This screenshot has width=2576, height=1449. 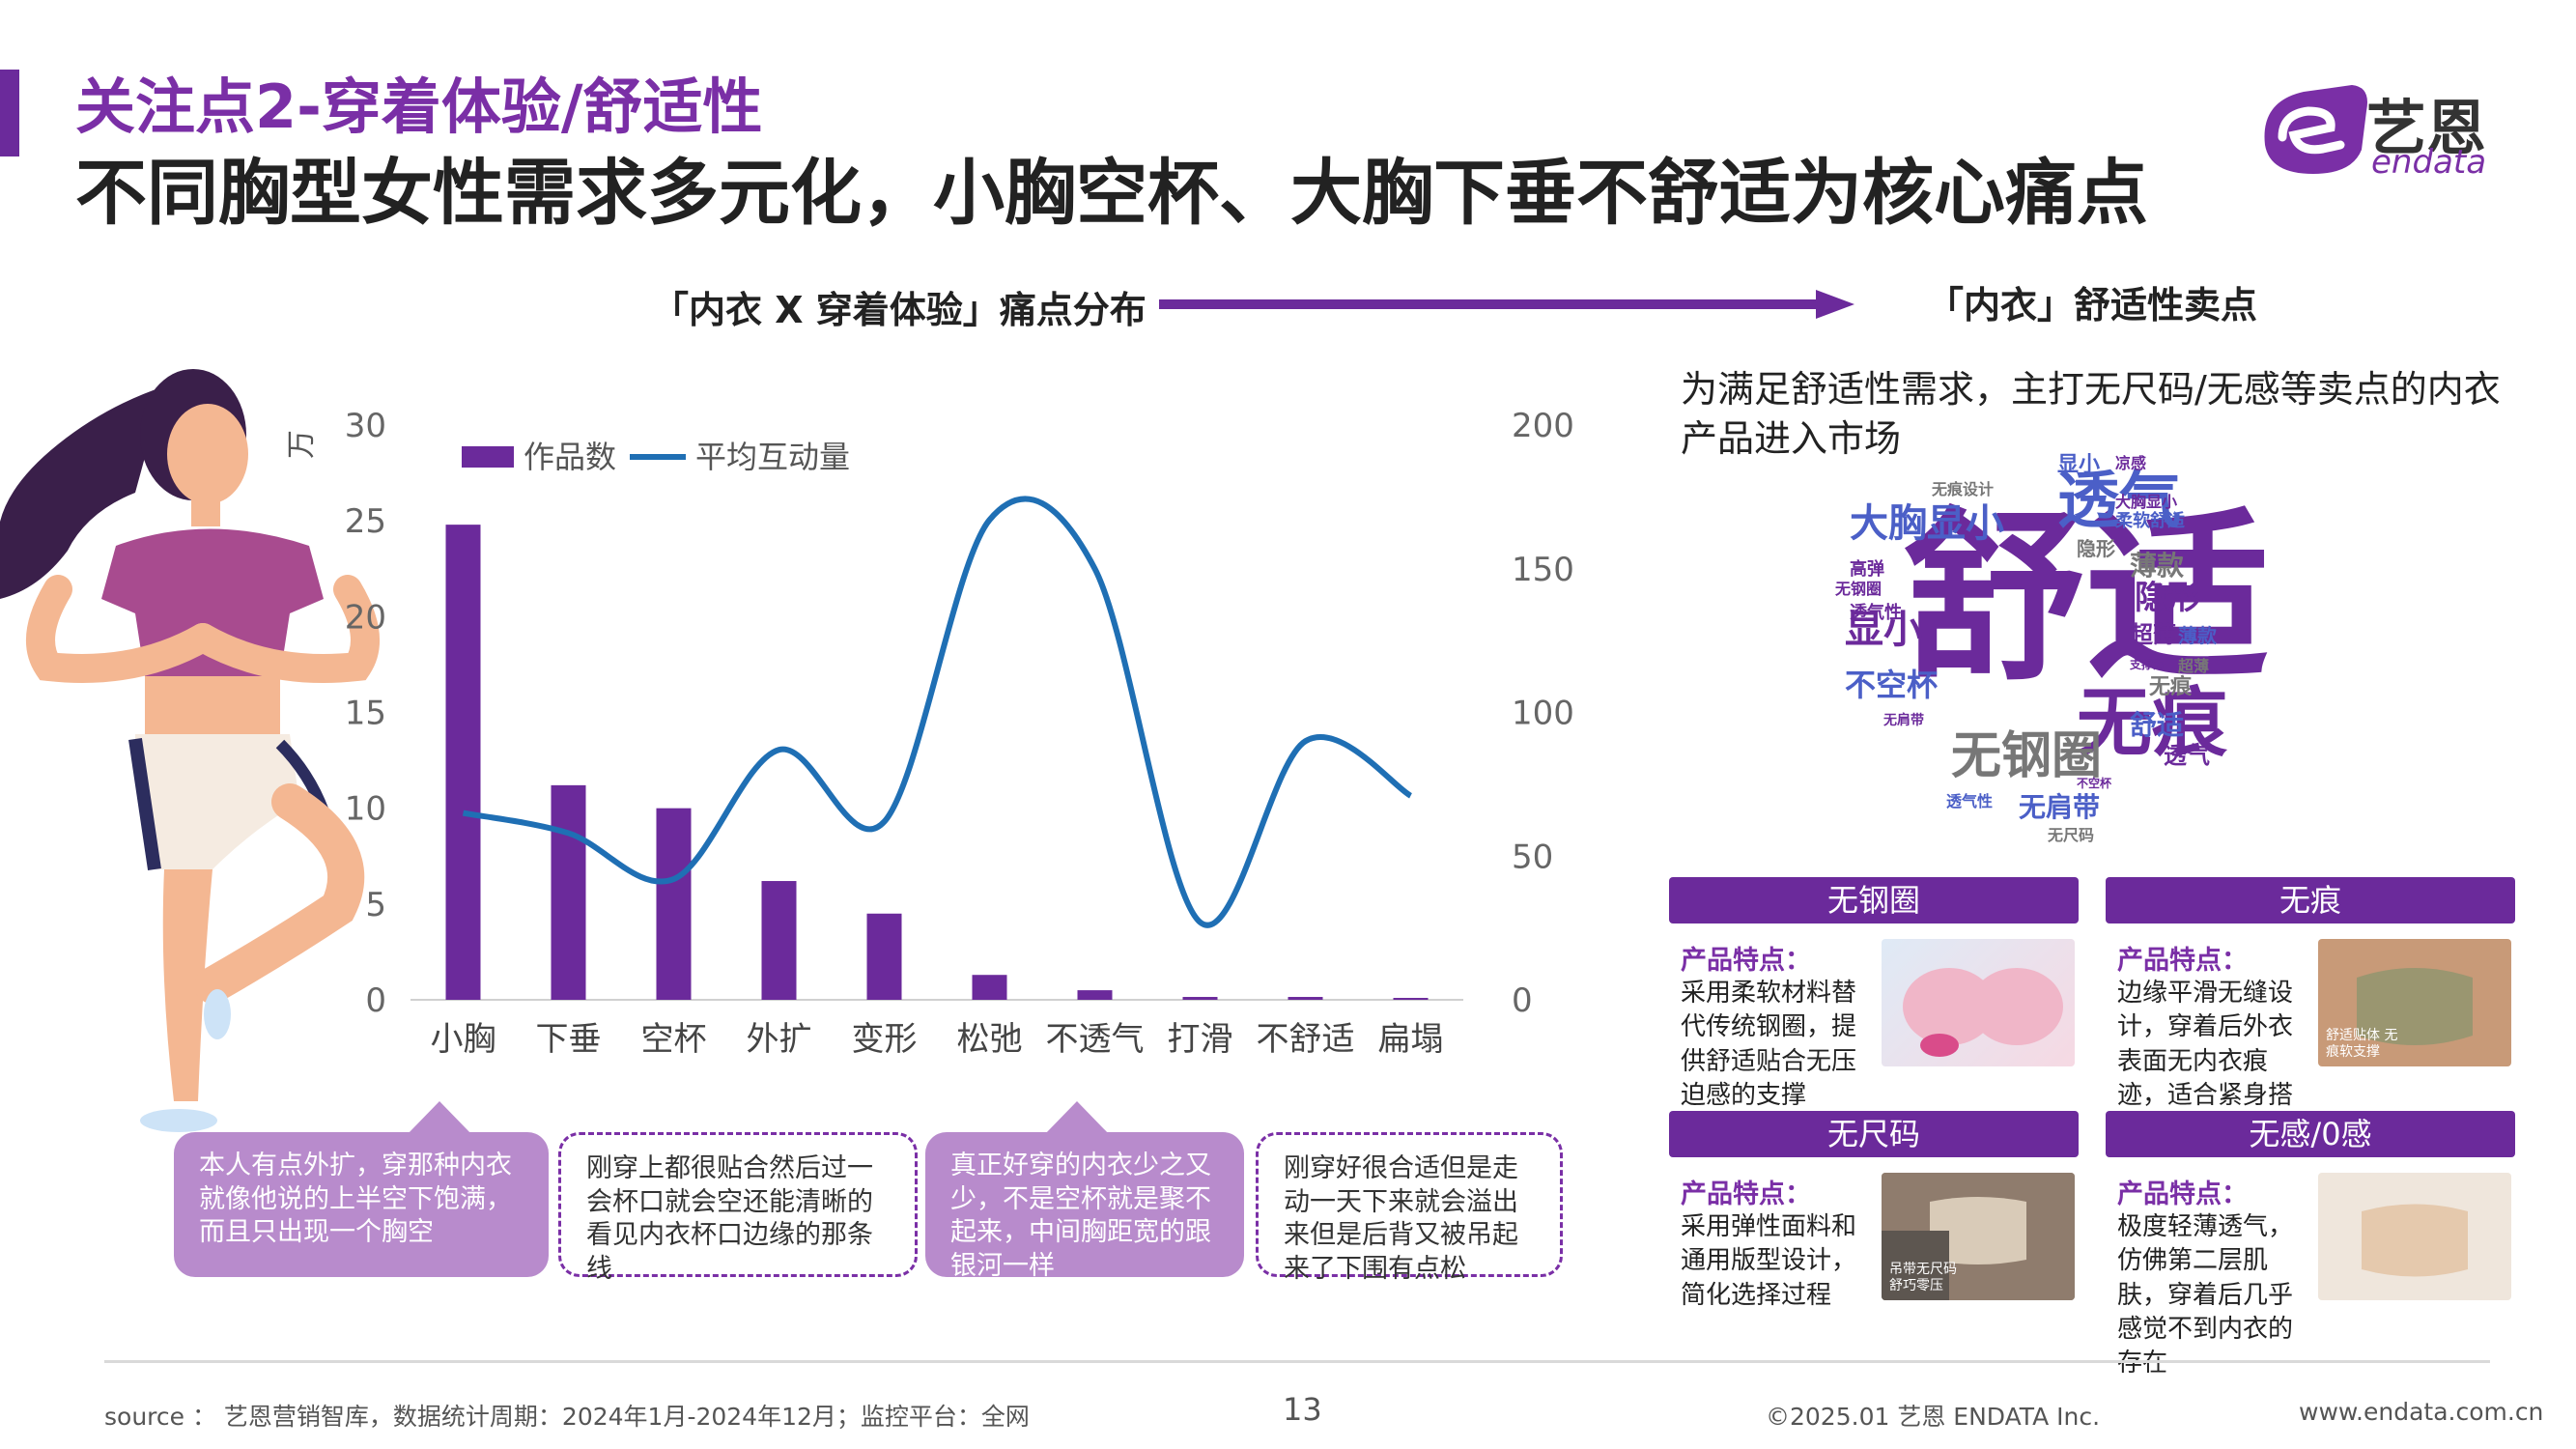 I want to click on quote-bubble-1: 本人有点外扩，穿那种内衣就像他说的上半空下饱满，而且只出现一个胸空, so click(x=361, y=1204).